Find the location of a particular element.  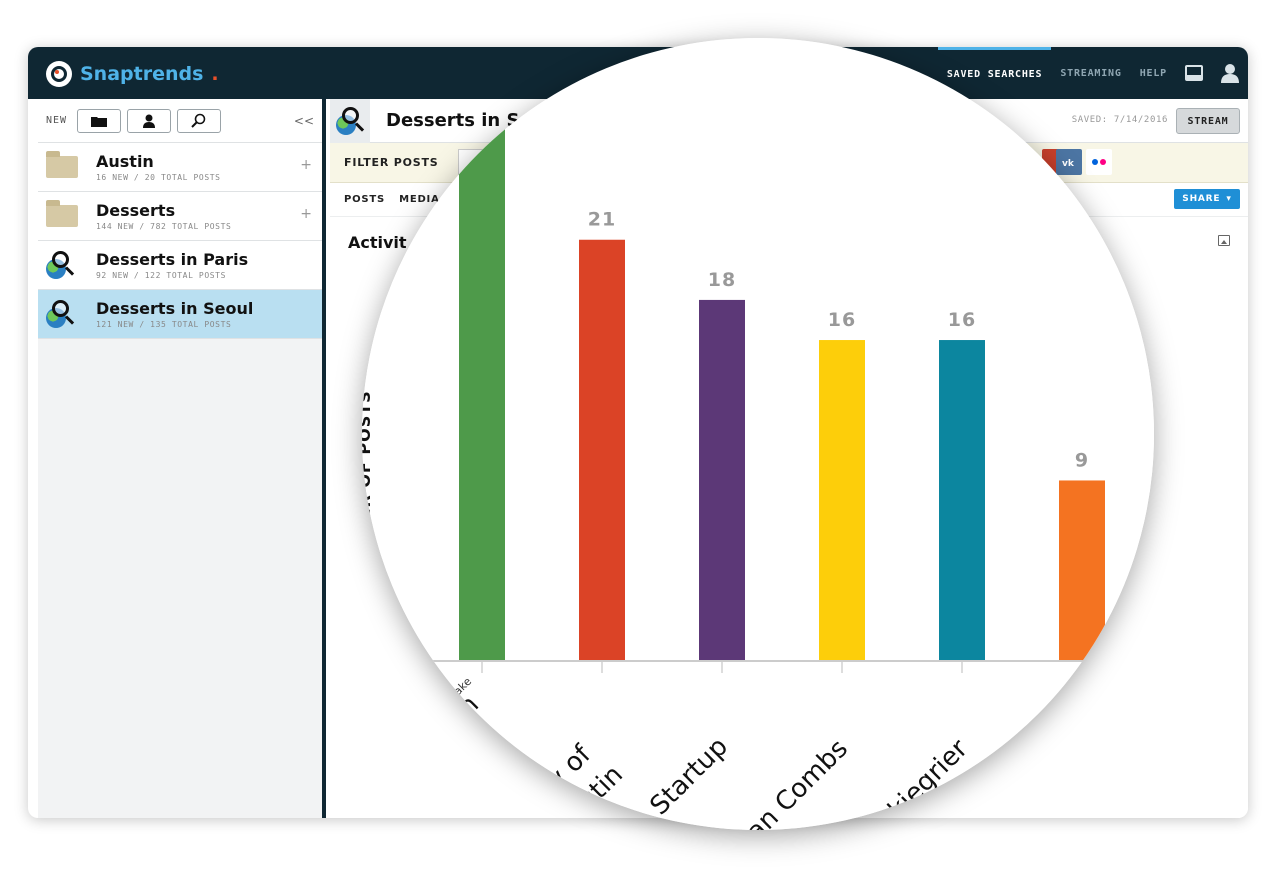

sidebar-item-title: Desserts in Seoul is located at coordinates (175, 308).